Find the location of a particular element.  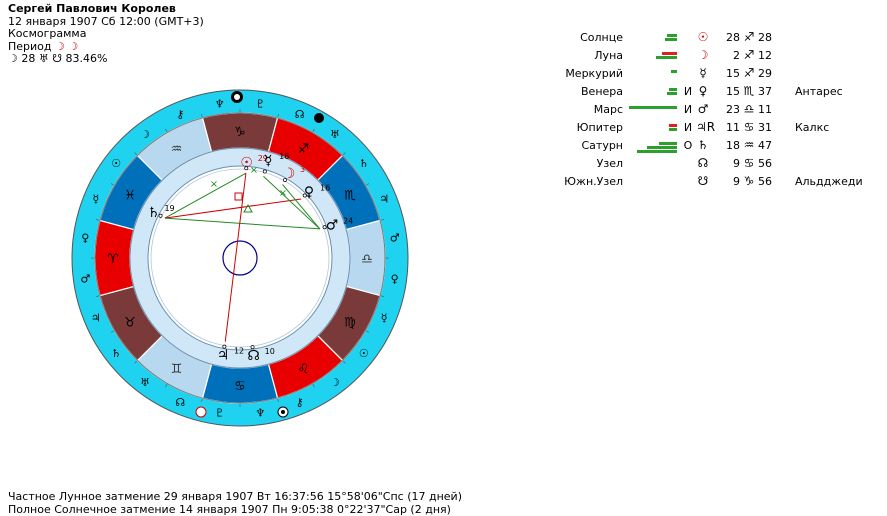

planet-icon: ☿ is located at coordinates (703, 73).